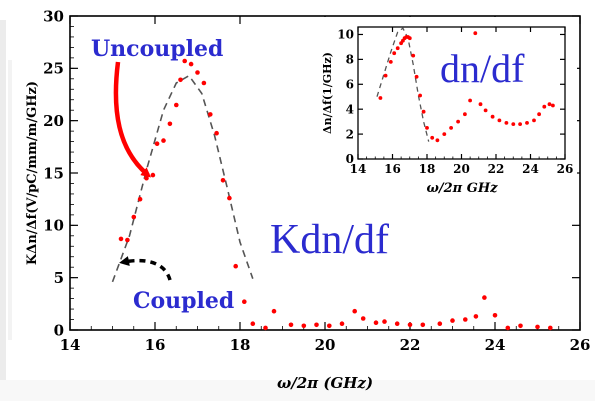  Describe the element at coordinates (53, 16) in the screenshot. I see `y-tick-label: 30` at that location.